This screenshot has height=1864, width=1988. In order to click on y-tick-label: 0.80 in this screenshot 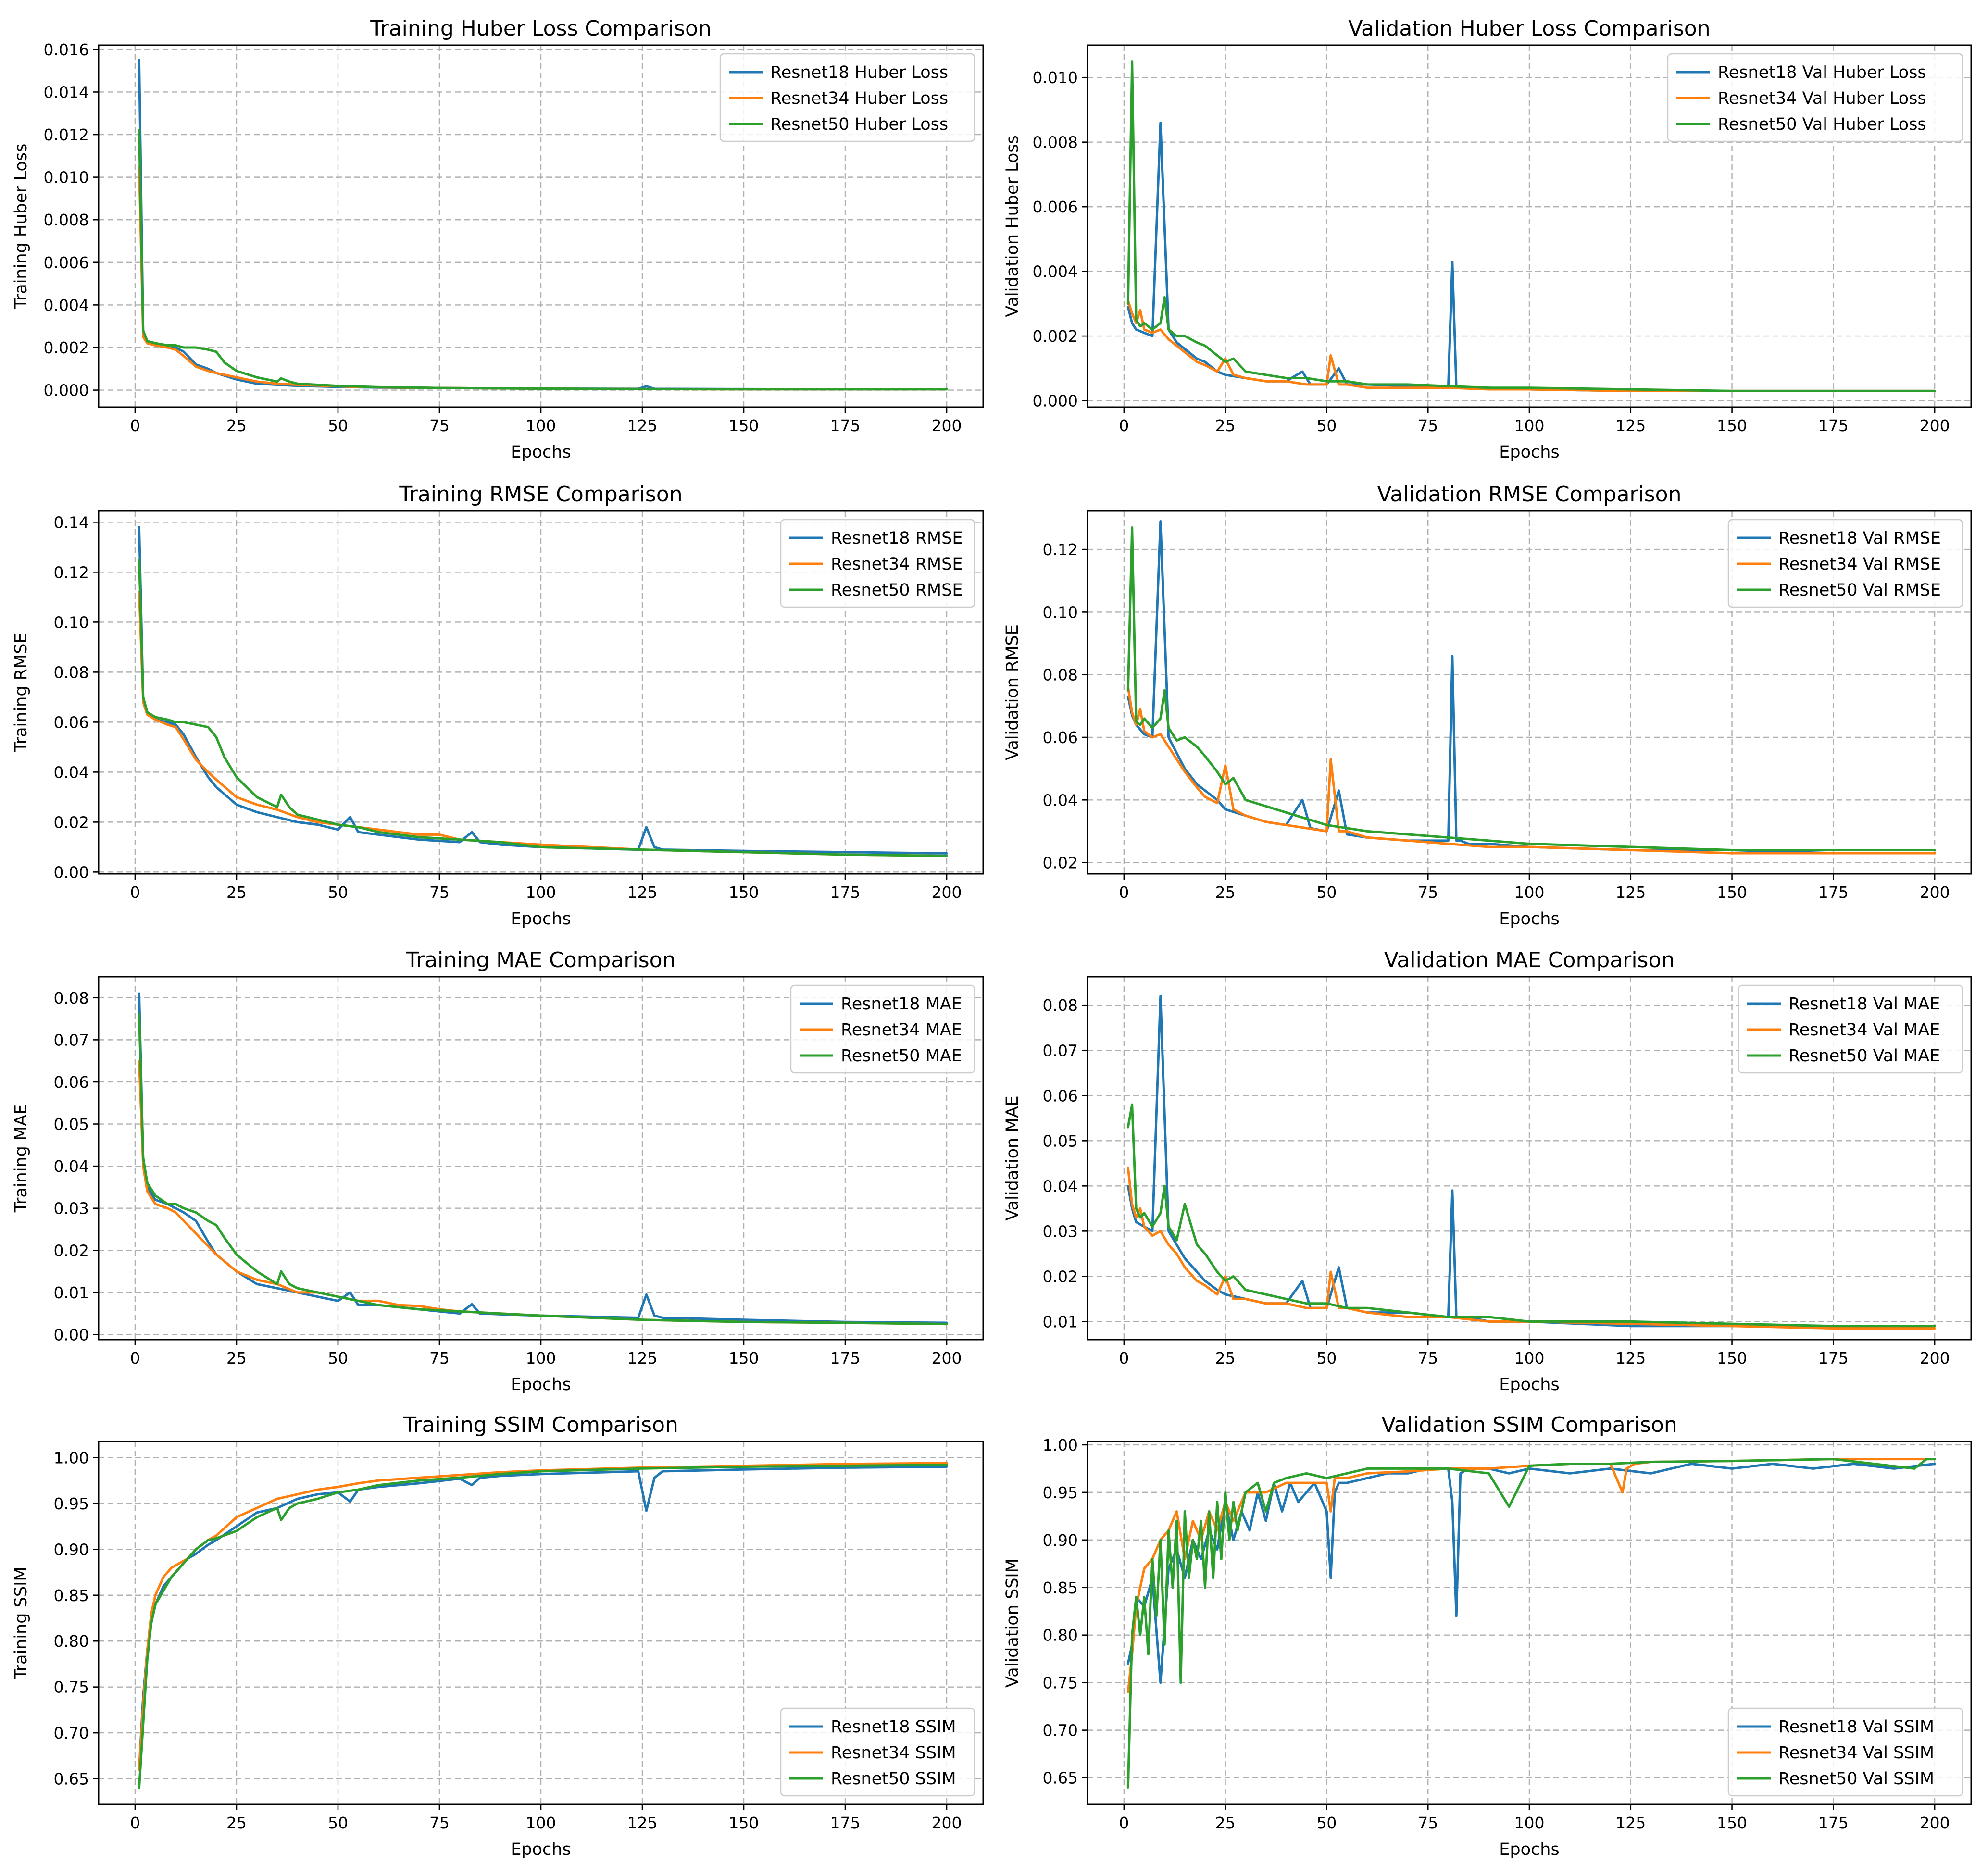, I will do `click(72, 1641)`.